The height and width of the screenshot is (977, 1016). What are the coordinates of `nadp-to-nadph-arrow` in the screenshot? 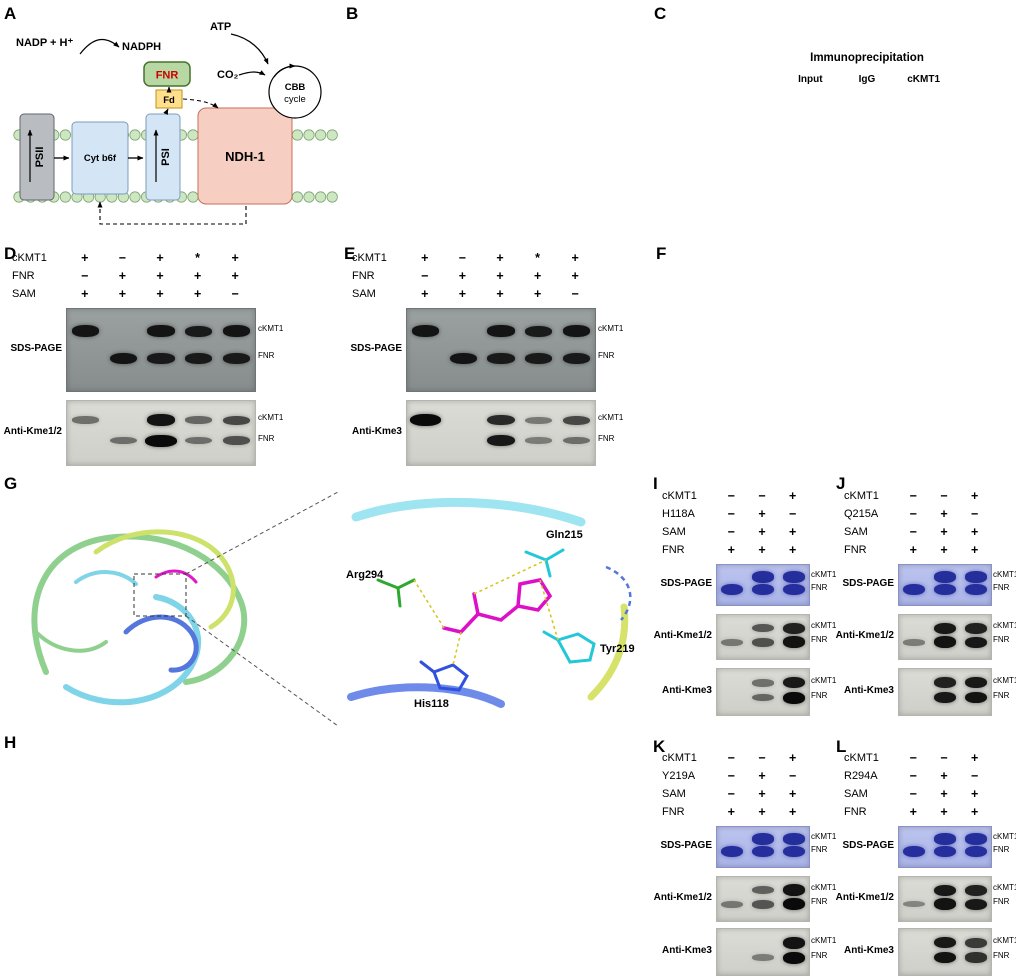 It's located at (99, 47).